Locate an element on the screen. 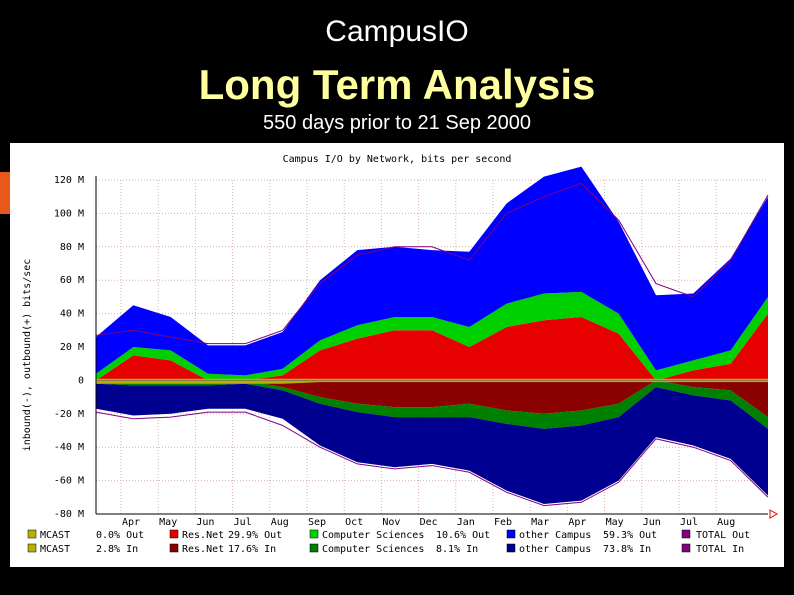 The height and width of the screenshot is (595, 794). area-mcast-in is located at coordinates (432, 382).